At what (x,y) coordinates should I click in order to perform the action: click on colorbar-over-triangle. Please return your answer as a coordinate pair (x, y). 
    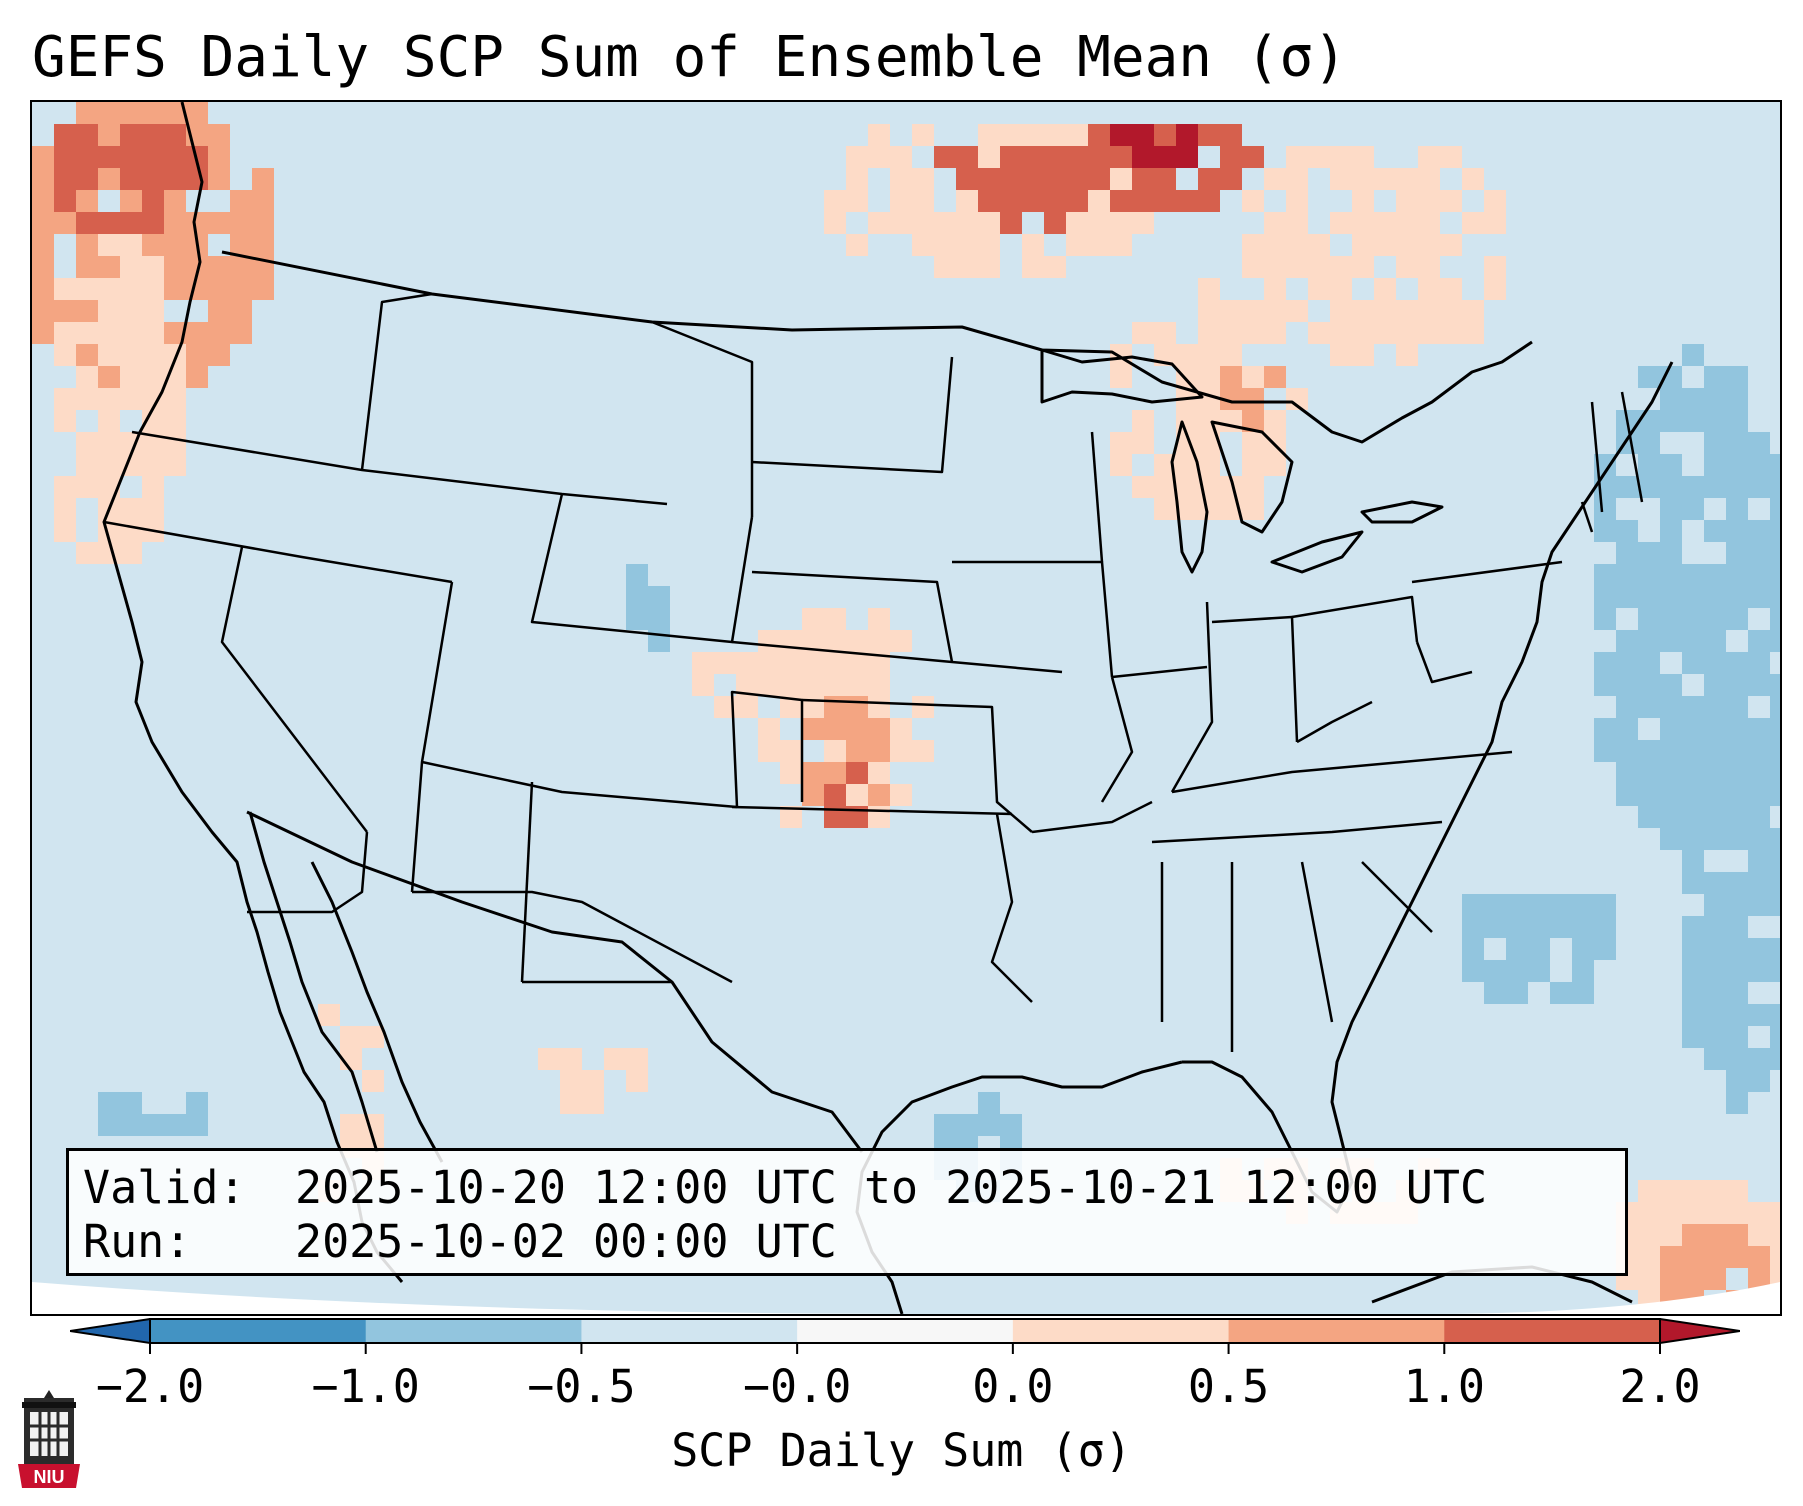
    Looking at the image, I should click on (1699, 1331).